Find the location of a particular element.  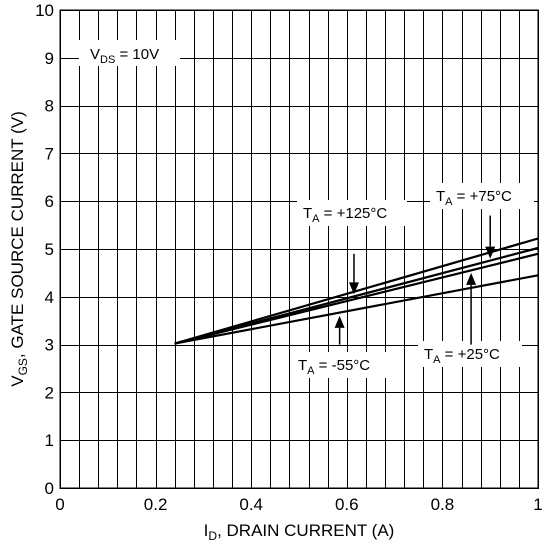

arrow-t75 is located at coordinates (490, 237).